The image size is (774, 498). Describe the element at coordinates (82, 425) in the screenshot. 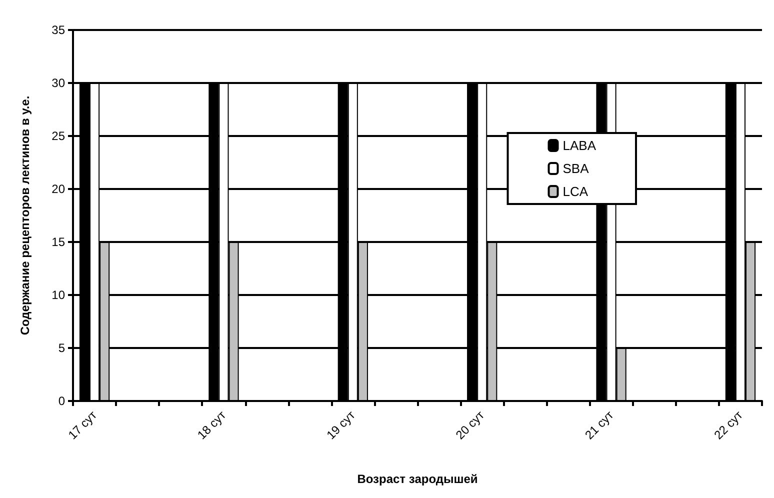

I see `x-tick-label: 17 сут` at that location.